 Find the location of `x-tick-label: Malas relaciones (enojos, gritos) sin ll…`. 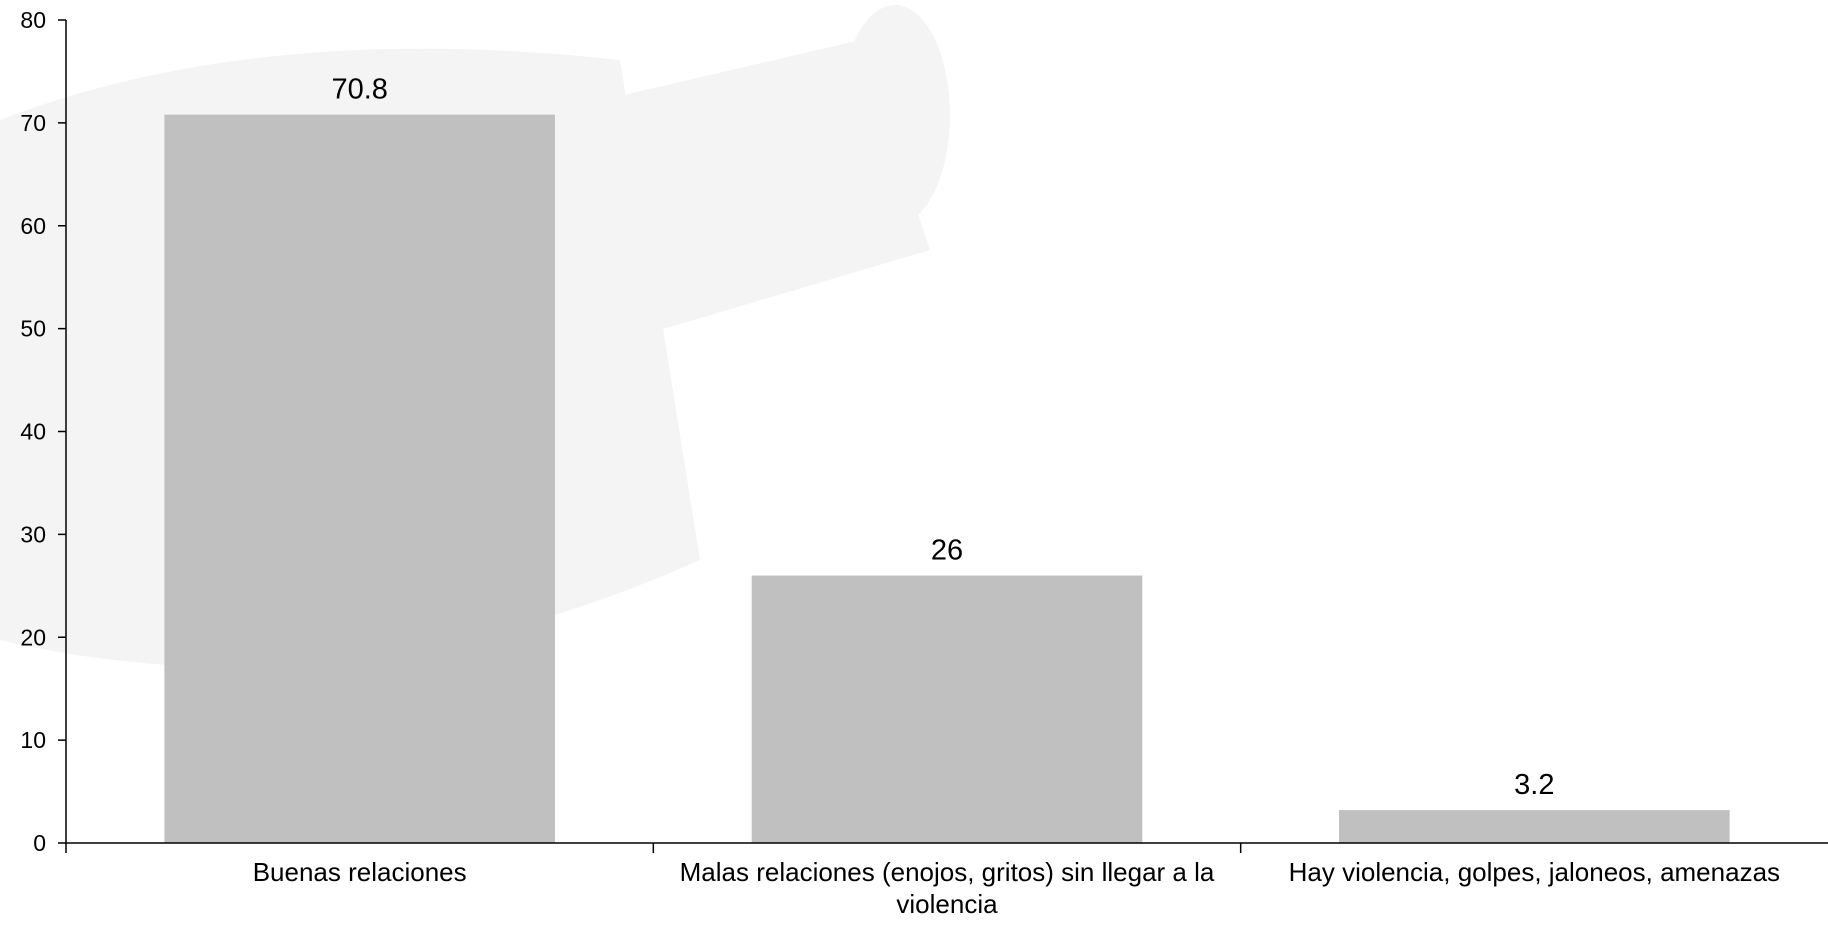

x-tick-label: Malas relaciones (enojos, gritos) sin ll… is located at coordinates (947, 888).